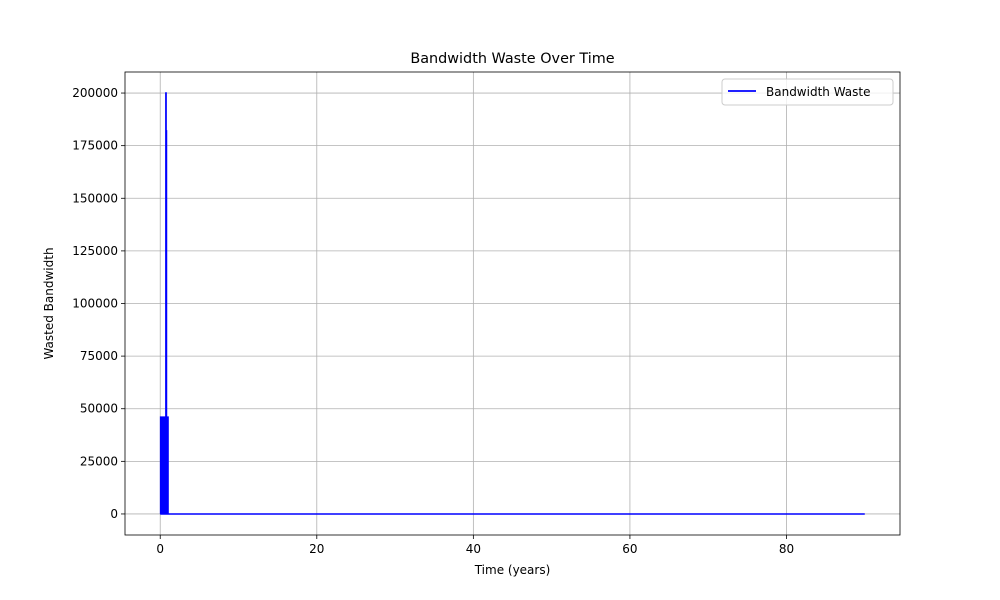 This screenshot has height=600, width=1000. What do you see at coordinates (95, 198) in the screenshot?
I see `y-tick-label: 150000` at bounding box center [95, 198].